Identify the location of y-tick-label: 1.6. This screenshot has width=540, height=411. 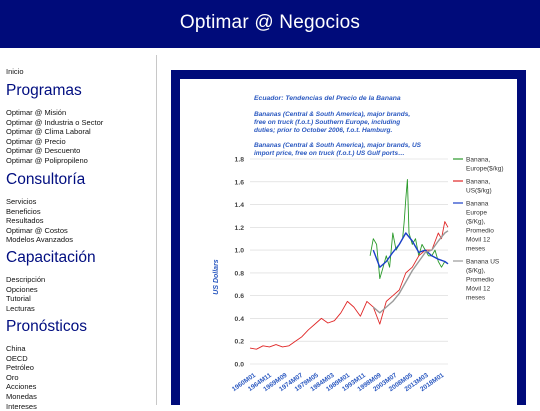
(240, 182).